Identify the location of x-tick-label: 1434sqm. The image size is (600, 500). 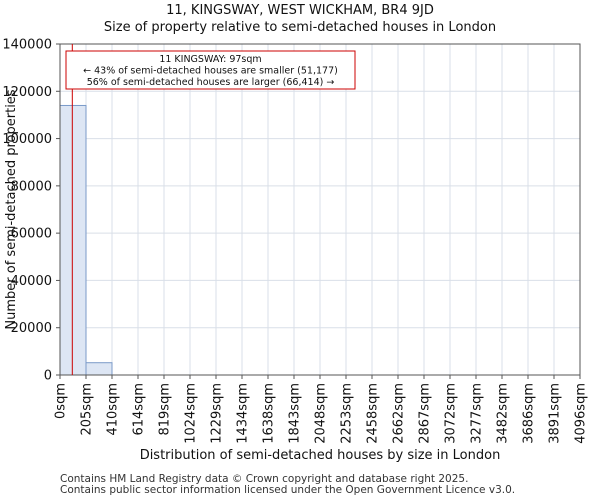
(243, 413).